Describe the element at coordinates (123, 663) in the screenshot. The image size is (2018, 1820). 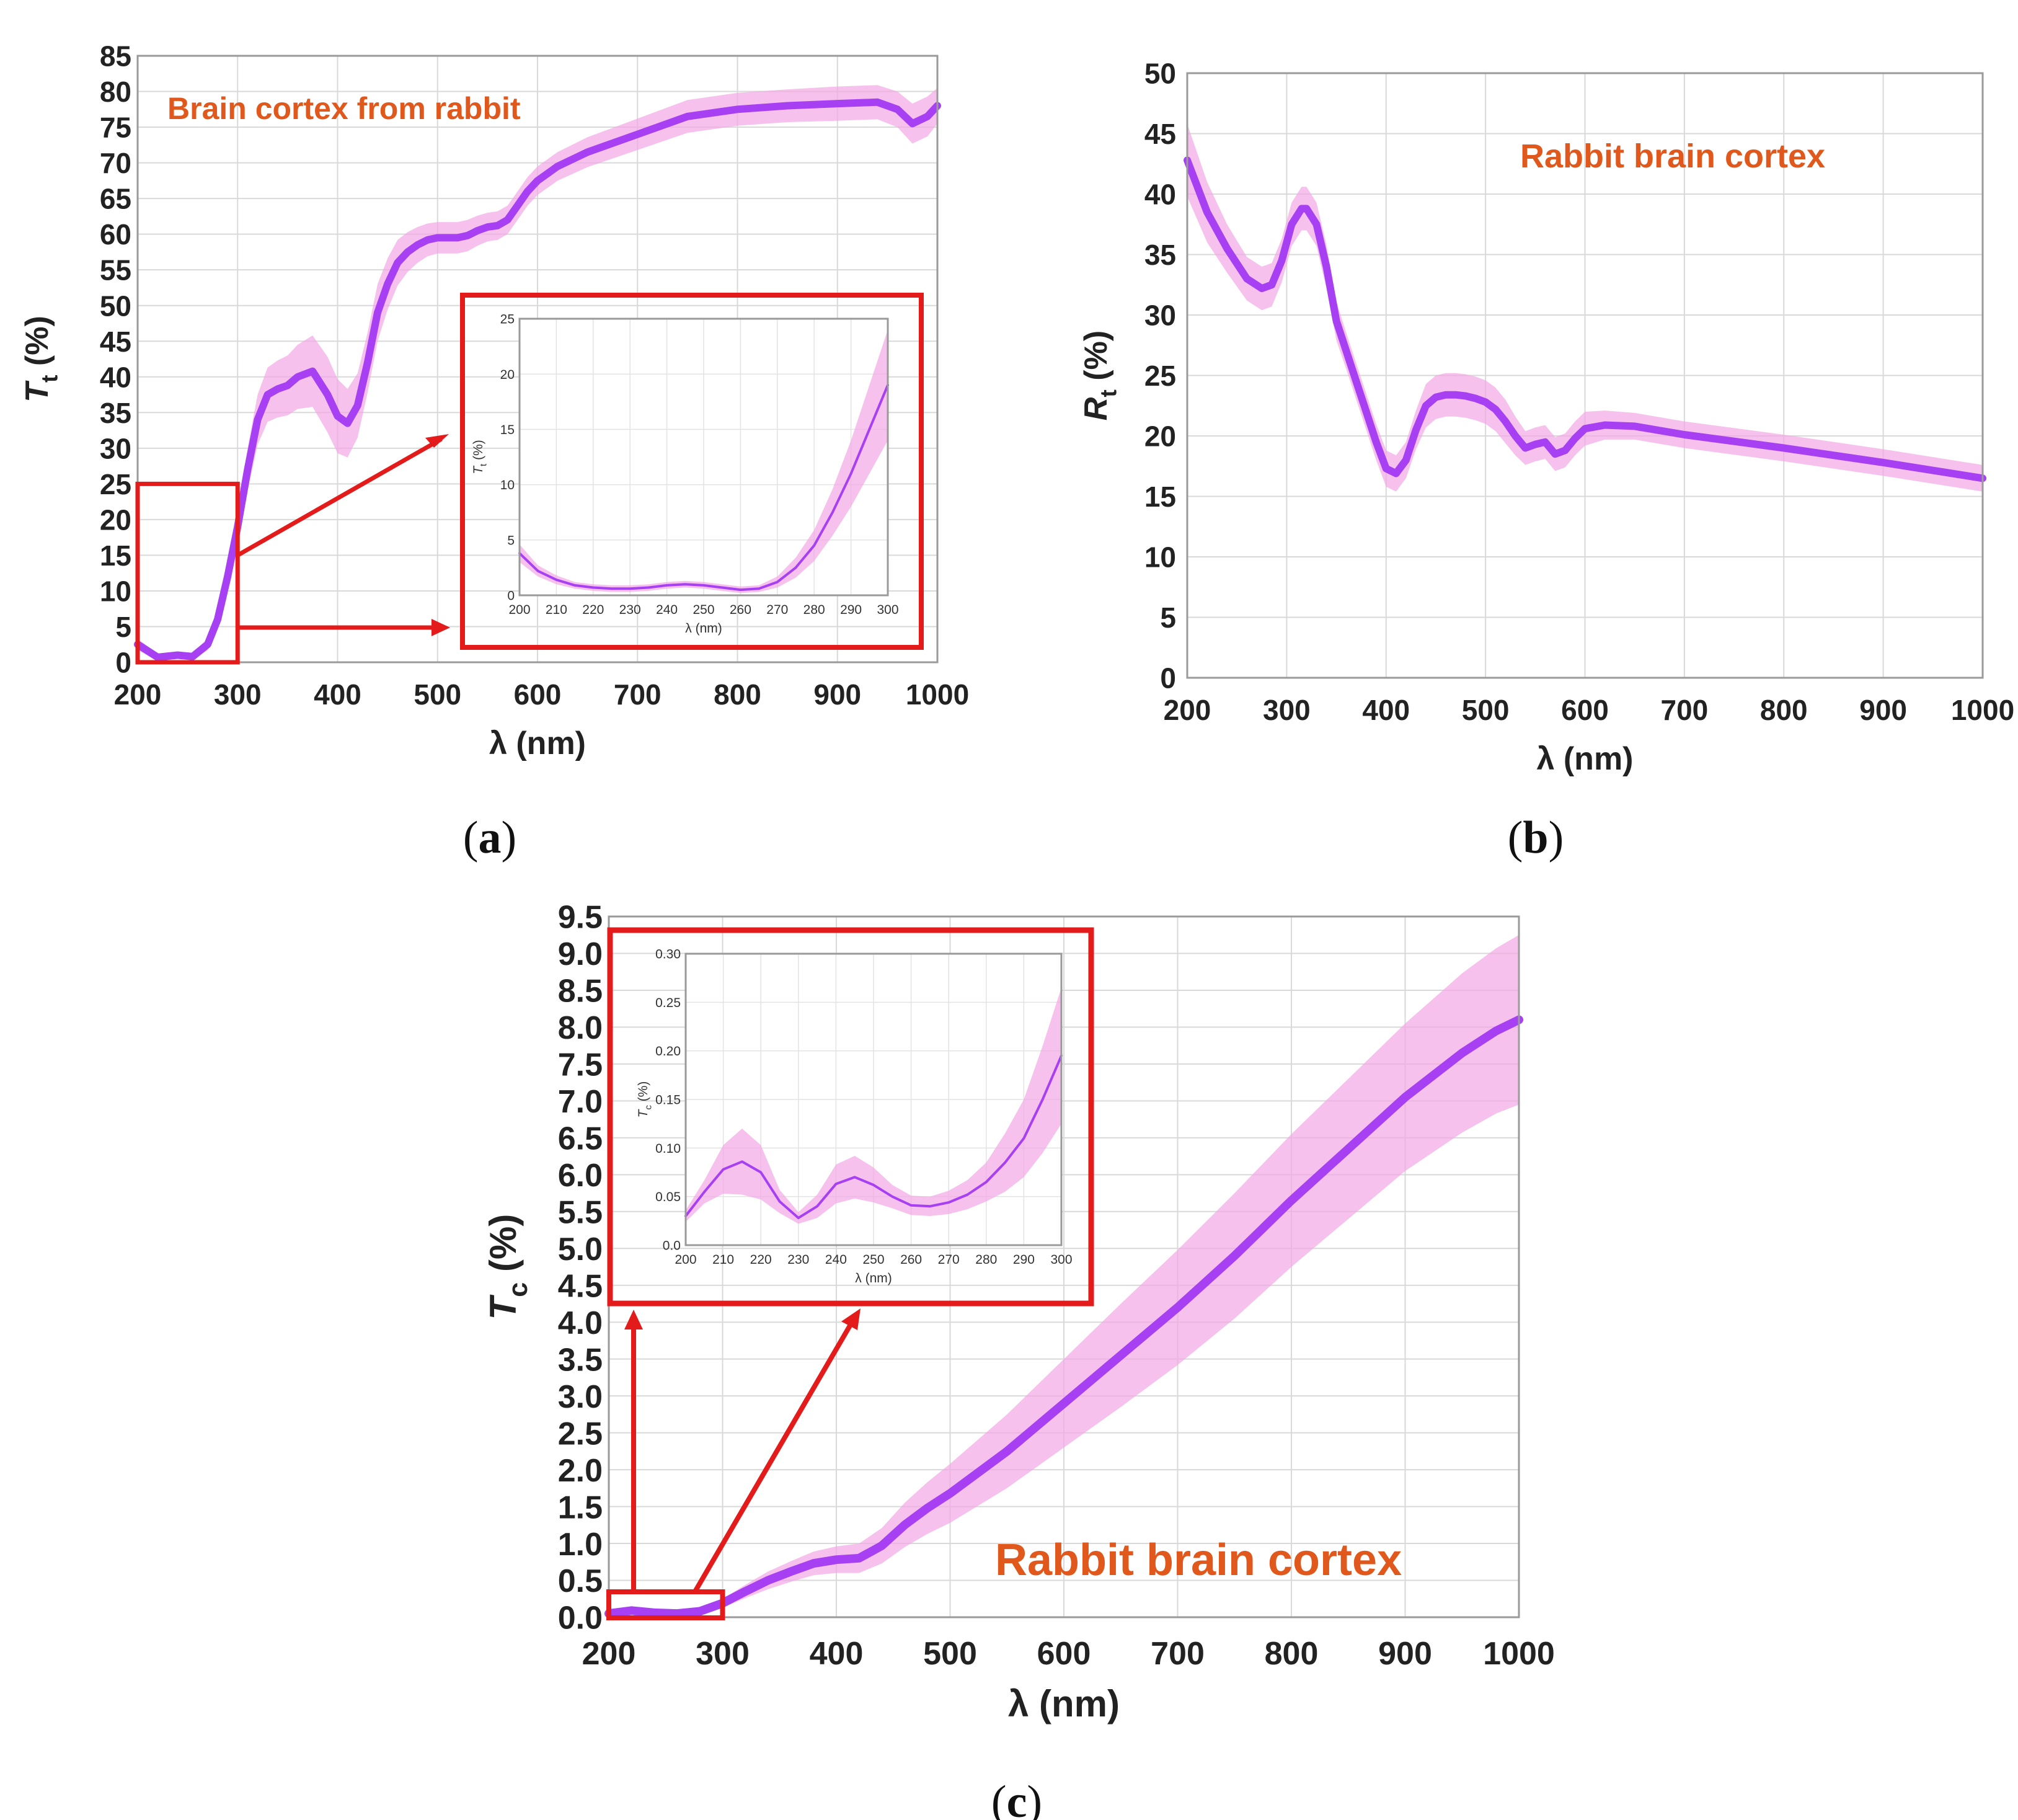
I see `chart-a-ytick-label: 0` at that location.